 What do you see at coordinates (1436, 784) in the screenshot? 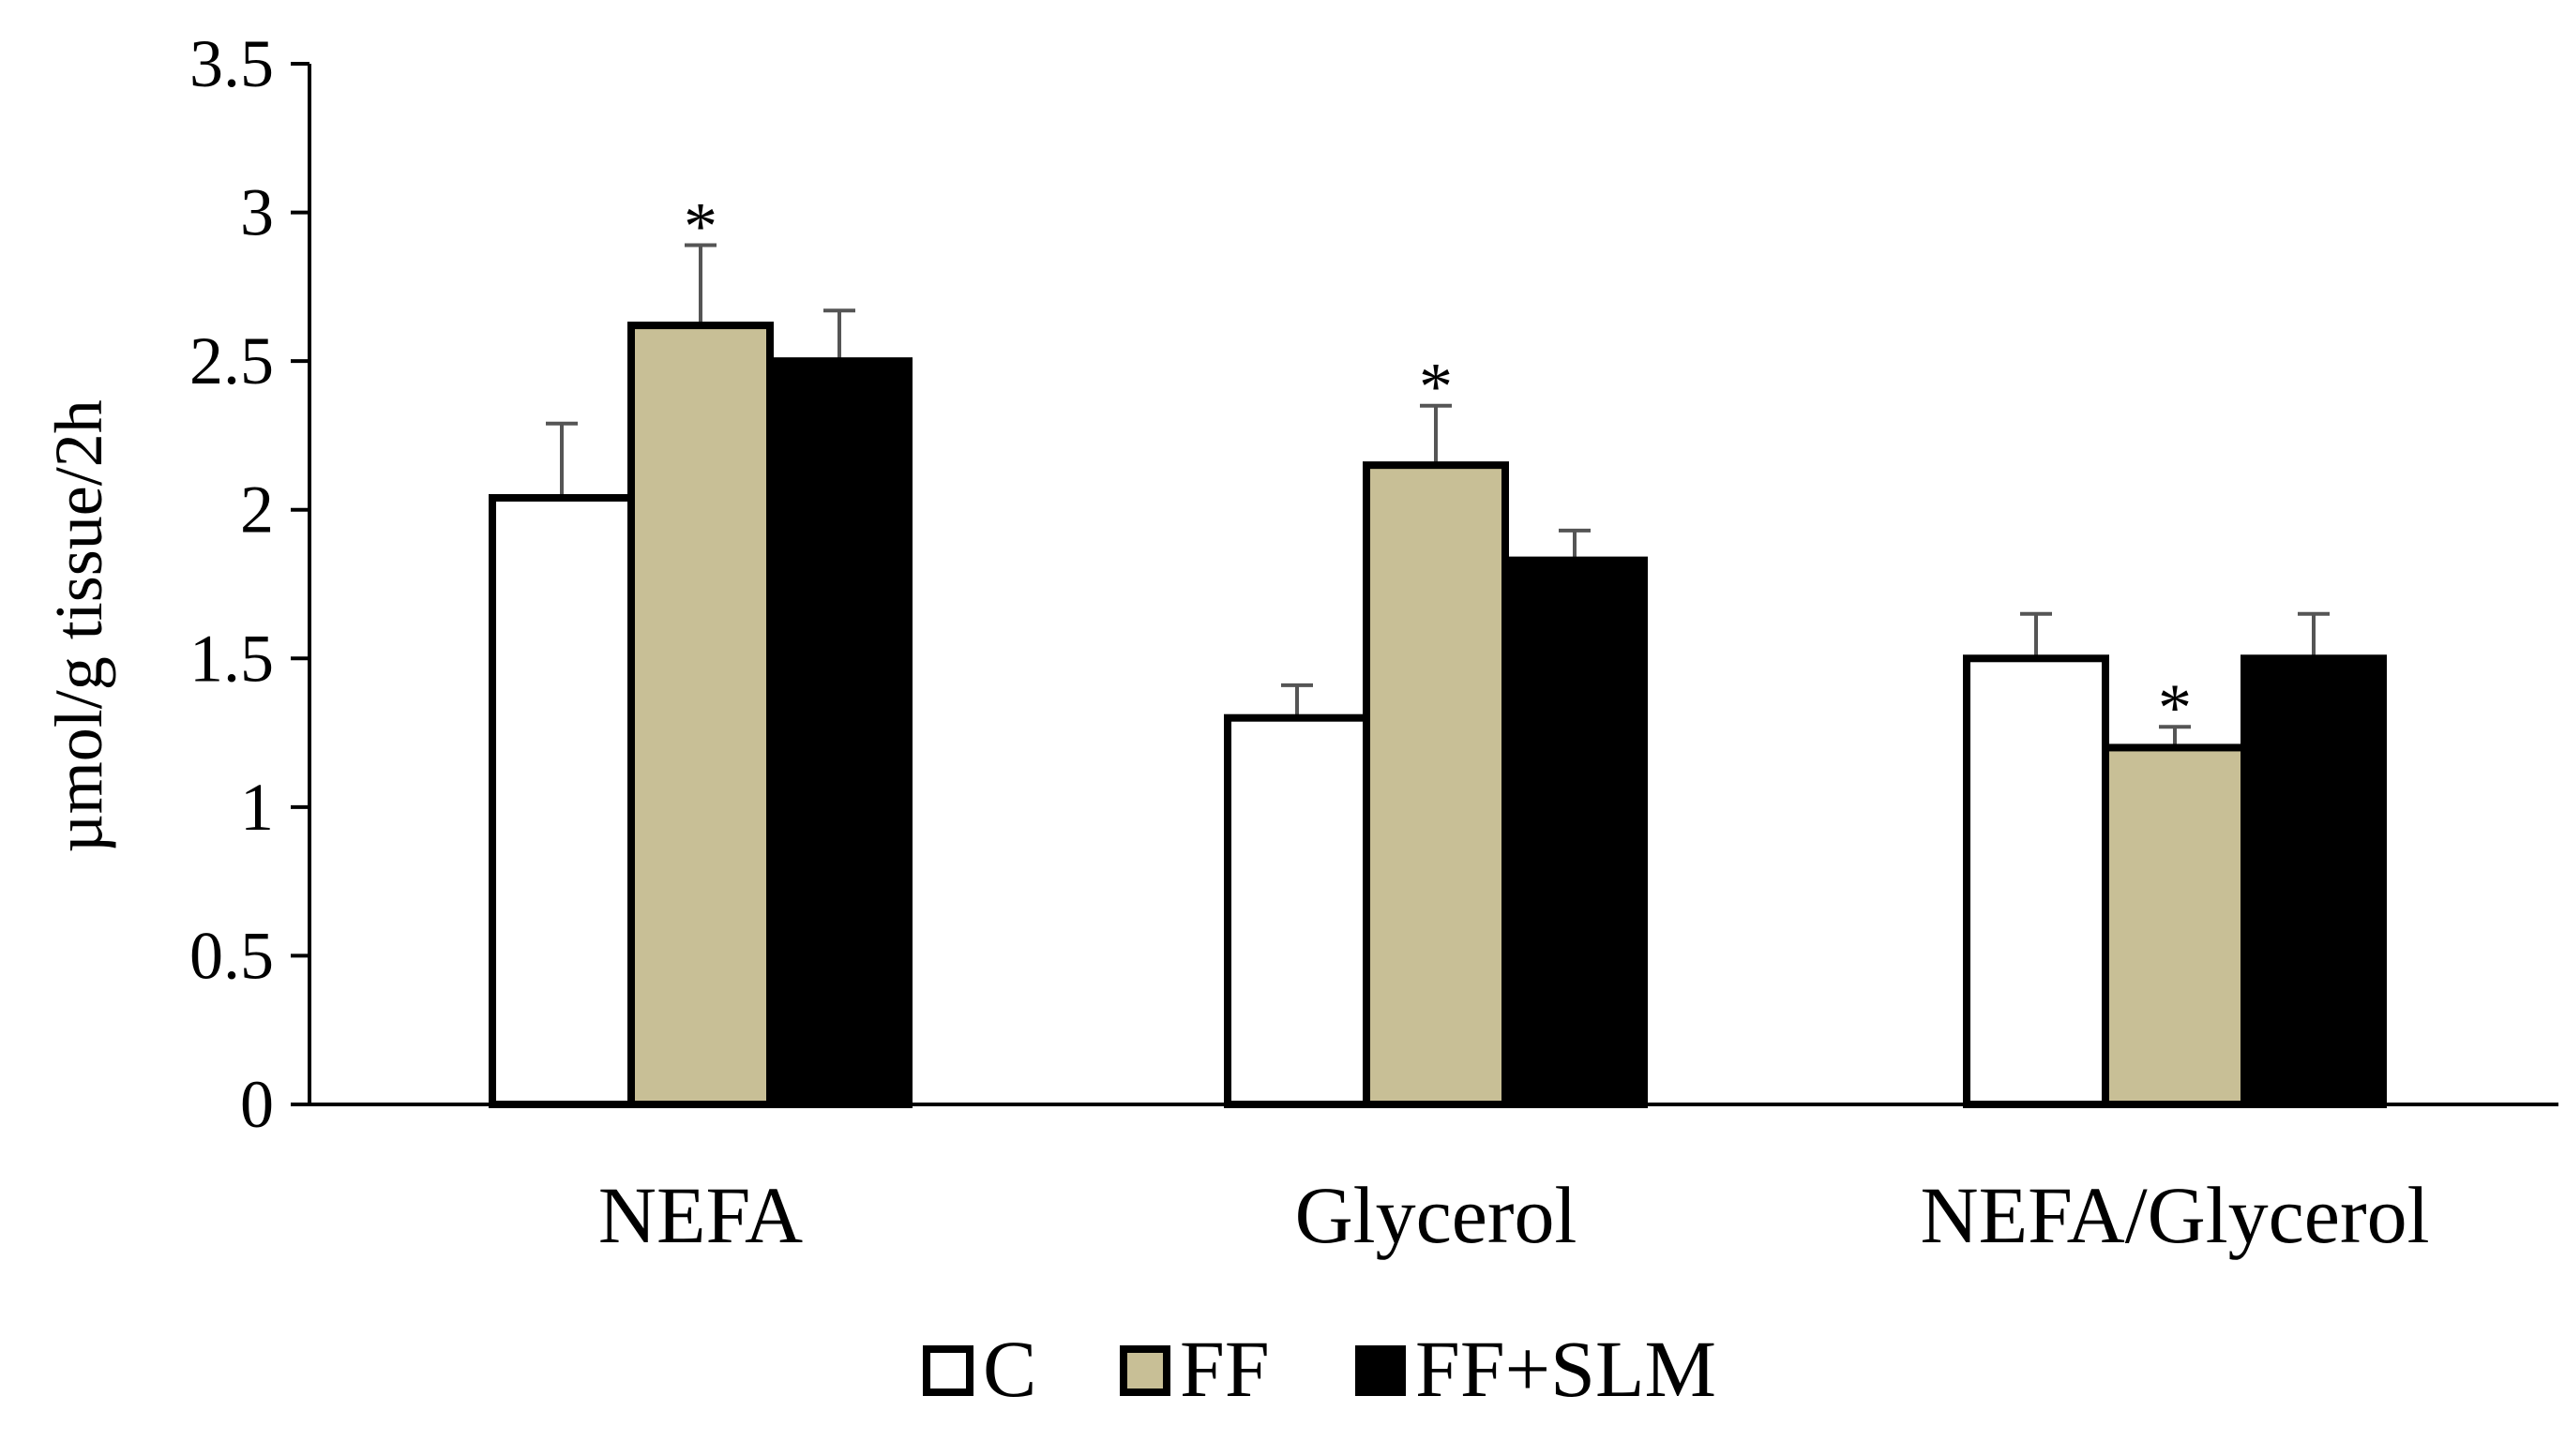
I see `bar-glycerol-ff` at bounding box center [1436, 784].